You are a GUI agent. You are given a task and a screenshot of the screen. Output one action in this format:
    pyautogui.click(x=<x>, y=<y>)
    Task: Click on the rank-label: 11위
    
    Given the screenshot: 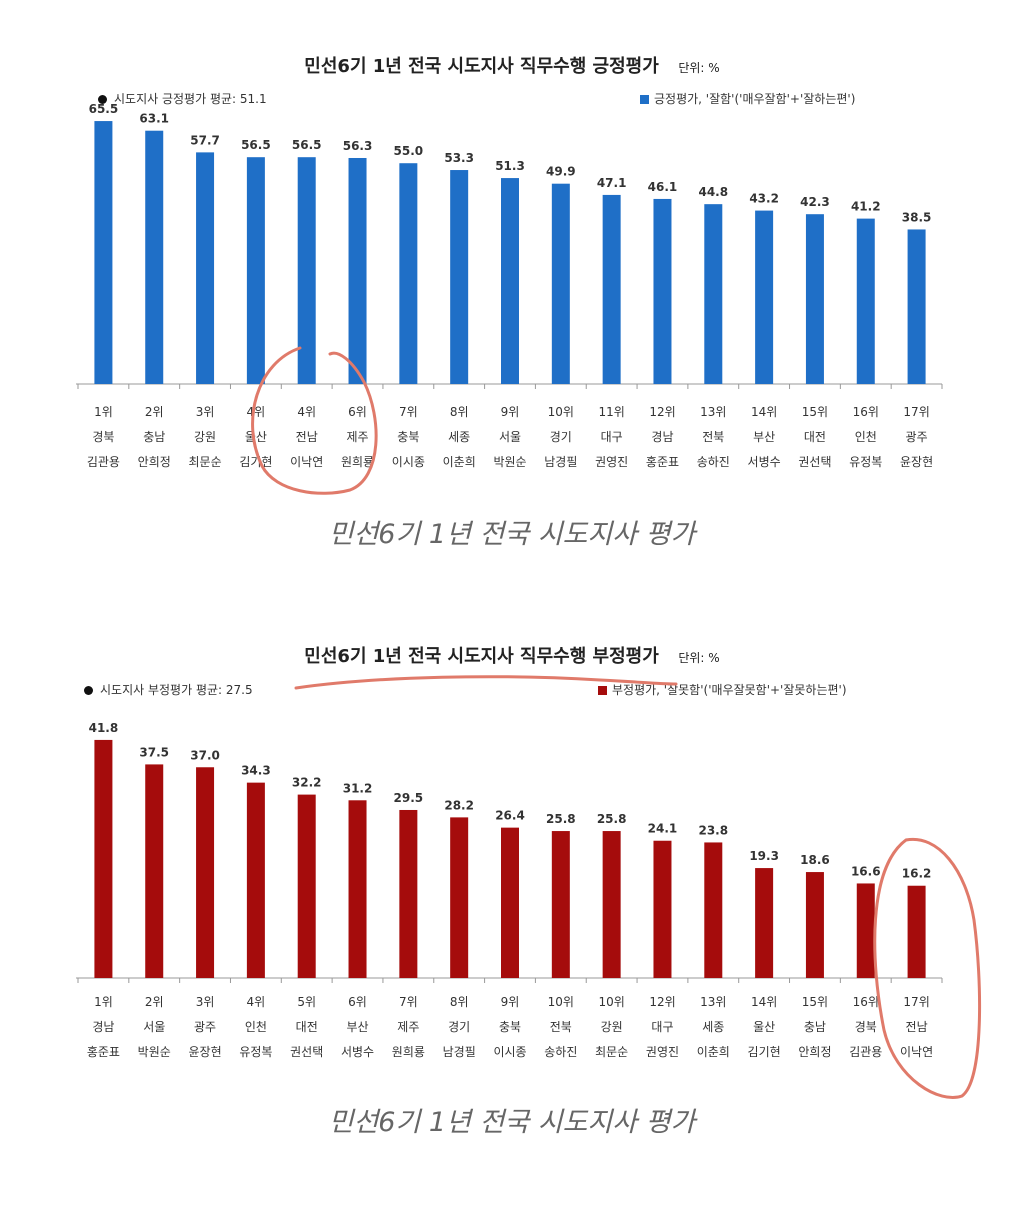 What is the action you would take?
    pyautogui.click(x=611, y=412)
    